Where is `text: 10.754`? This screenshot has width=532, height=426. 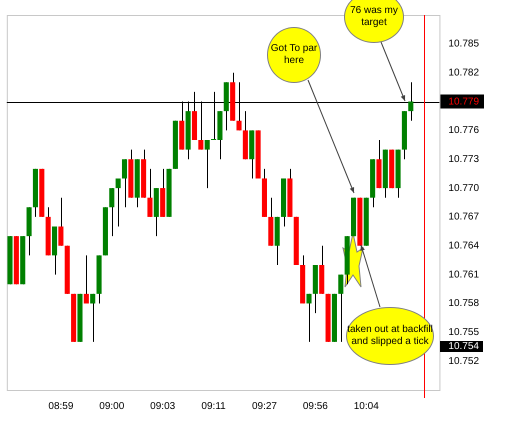 text: 10.754 is located at coordinates (461, 346).